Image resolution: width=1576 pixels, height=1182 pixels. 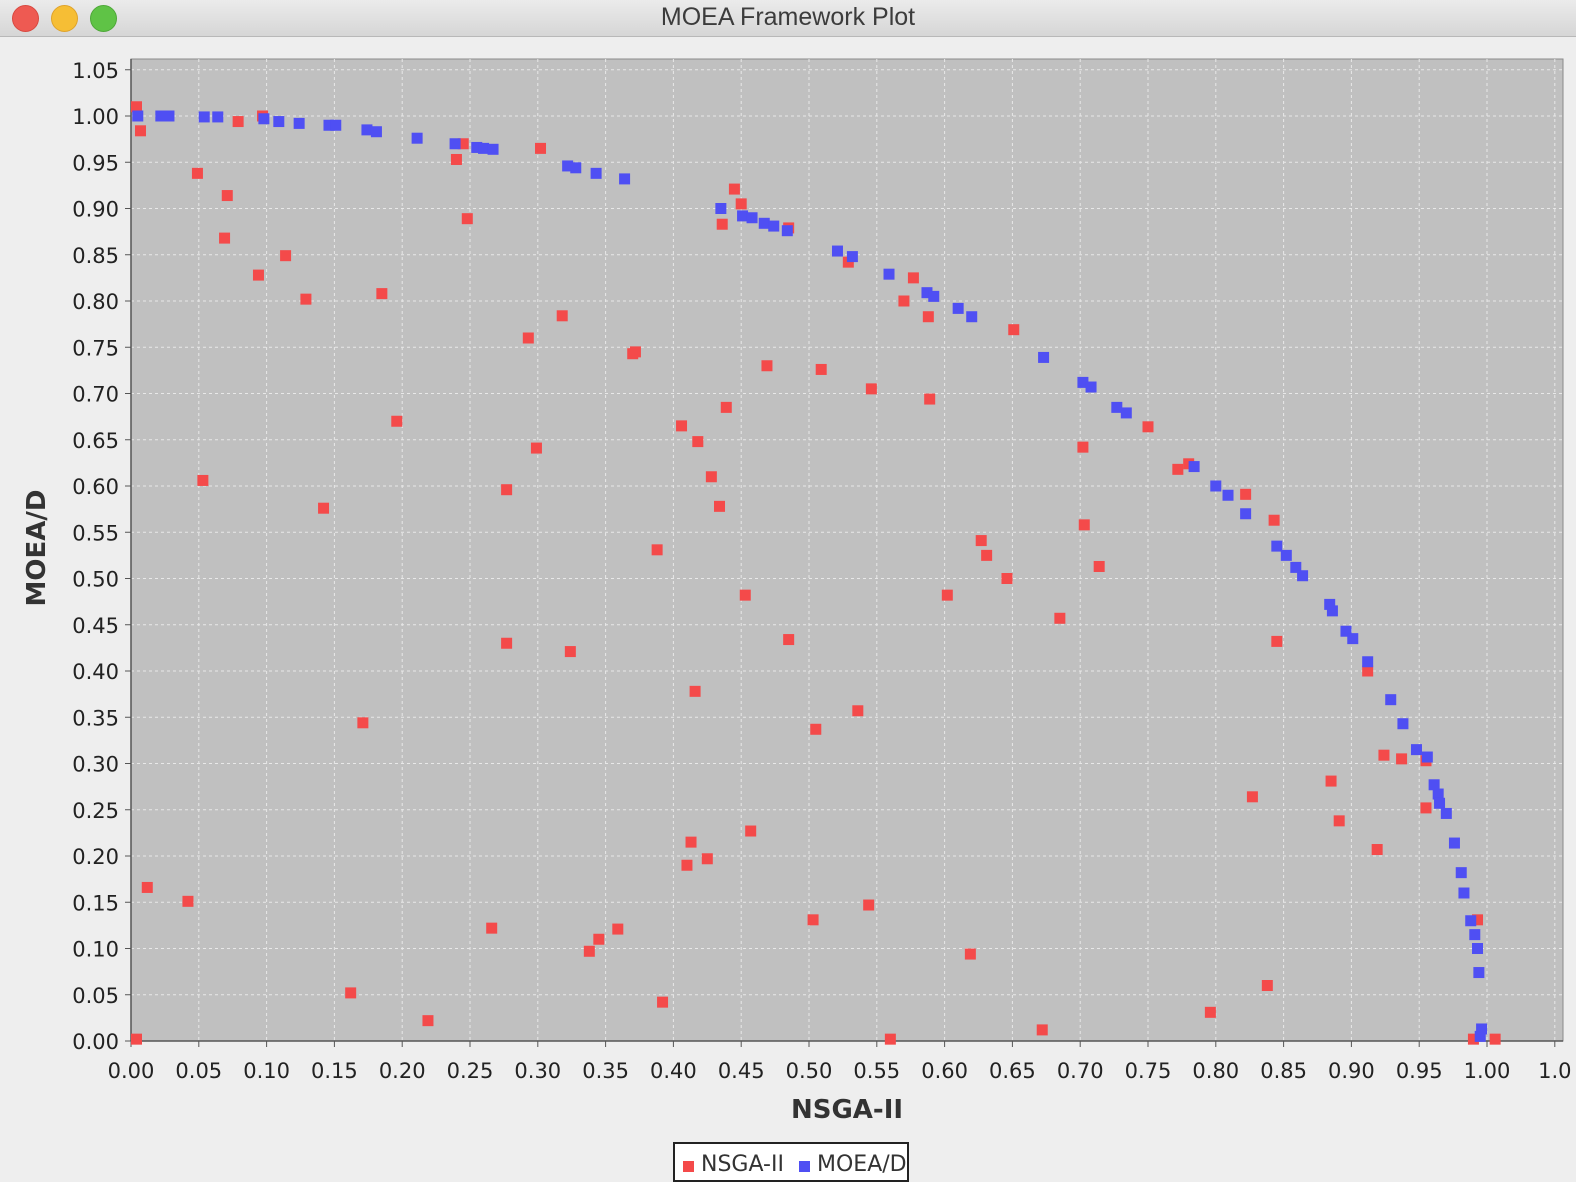 What do you see at coordinates (266, 1071) in the screenshot?
I see `x-tick-label: 0.10` at bounding box center [266, 1071].